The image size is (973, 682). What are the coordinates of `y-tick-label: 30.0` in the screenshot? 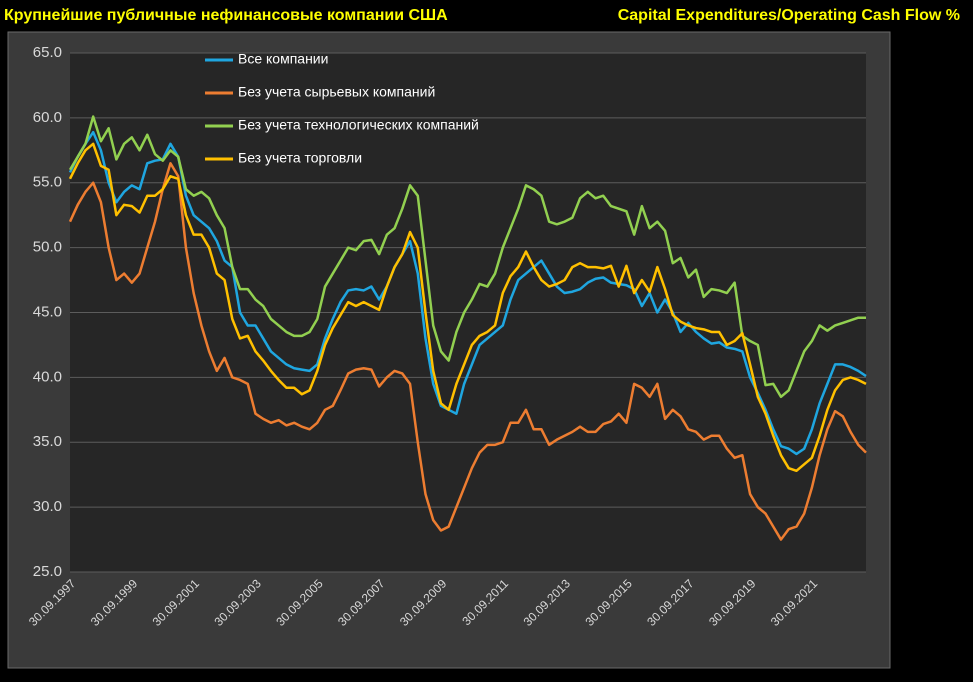 It's located at (47, 506).